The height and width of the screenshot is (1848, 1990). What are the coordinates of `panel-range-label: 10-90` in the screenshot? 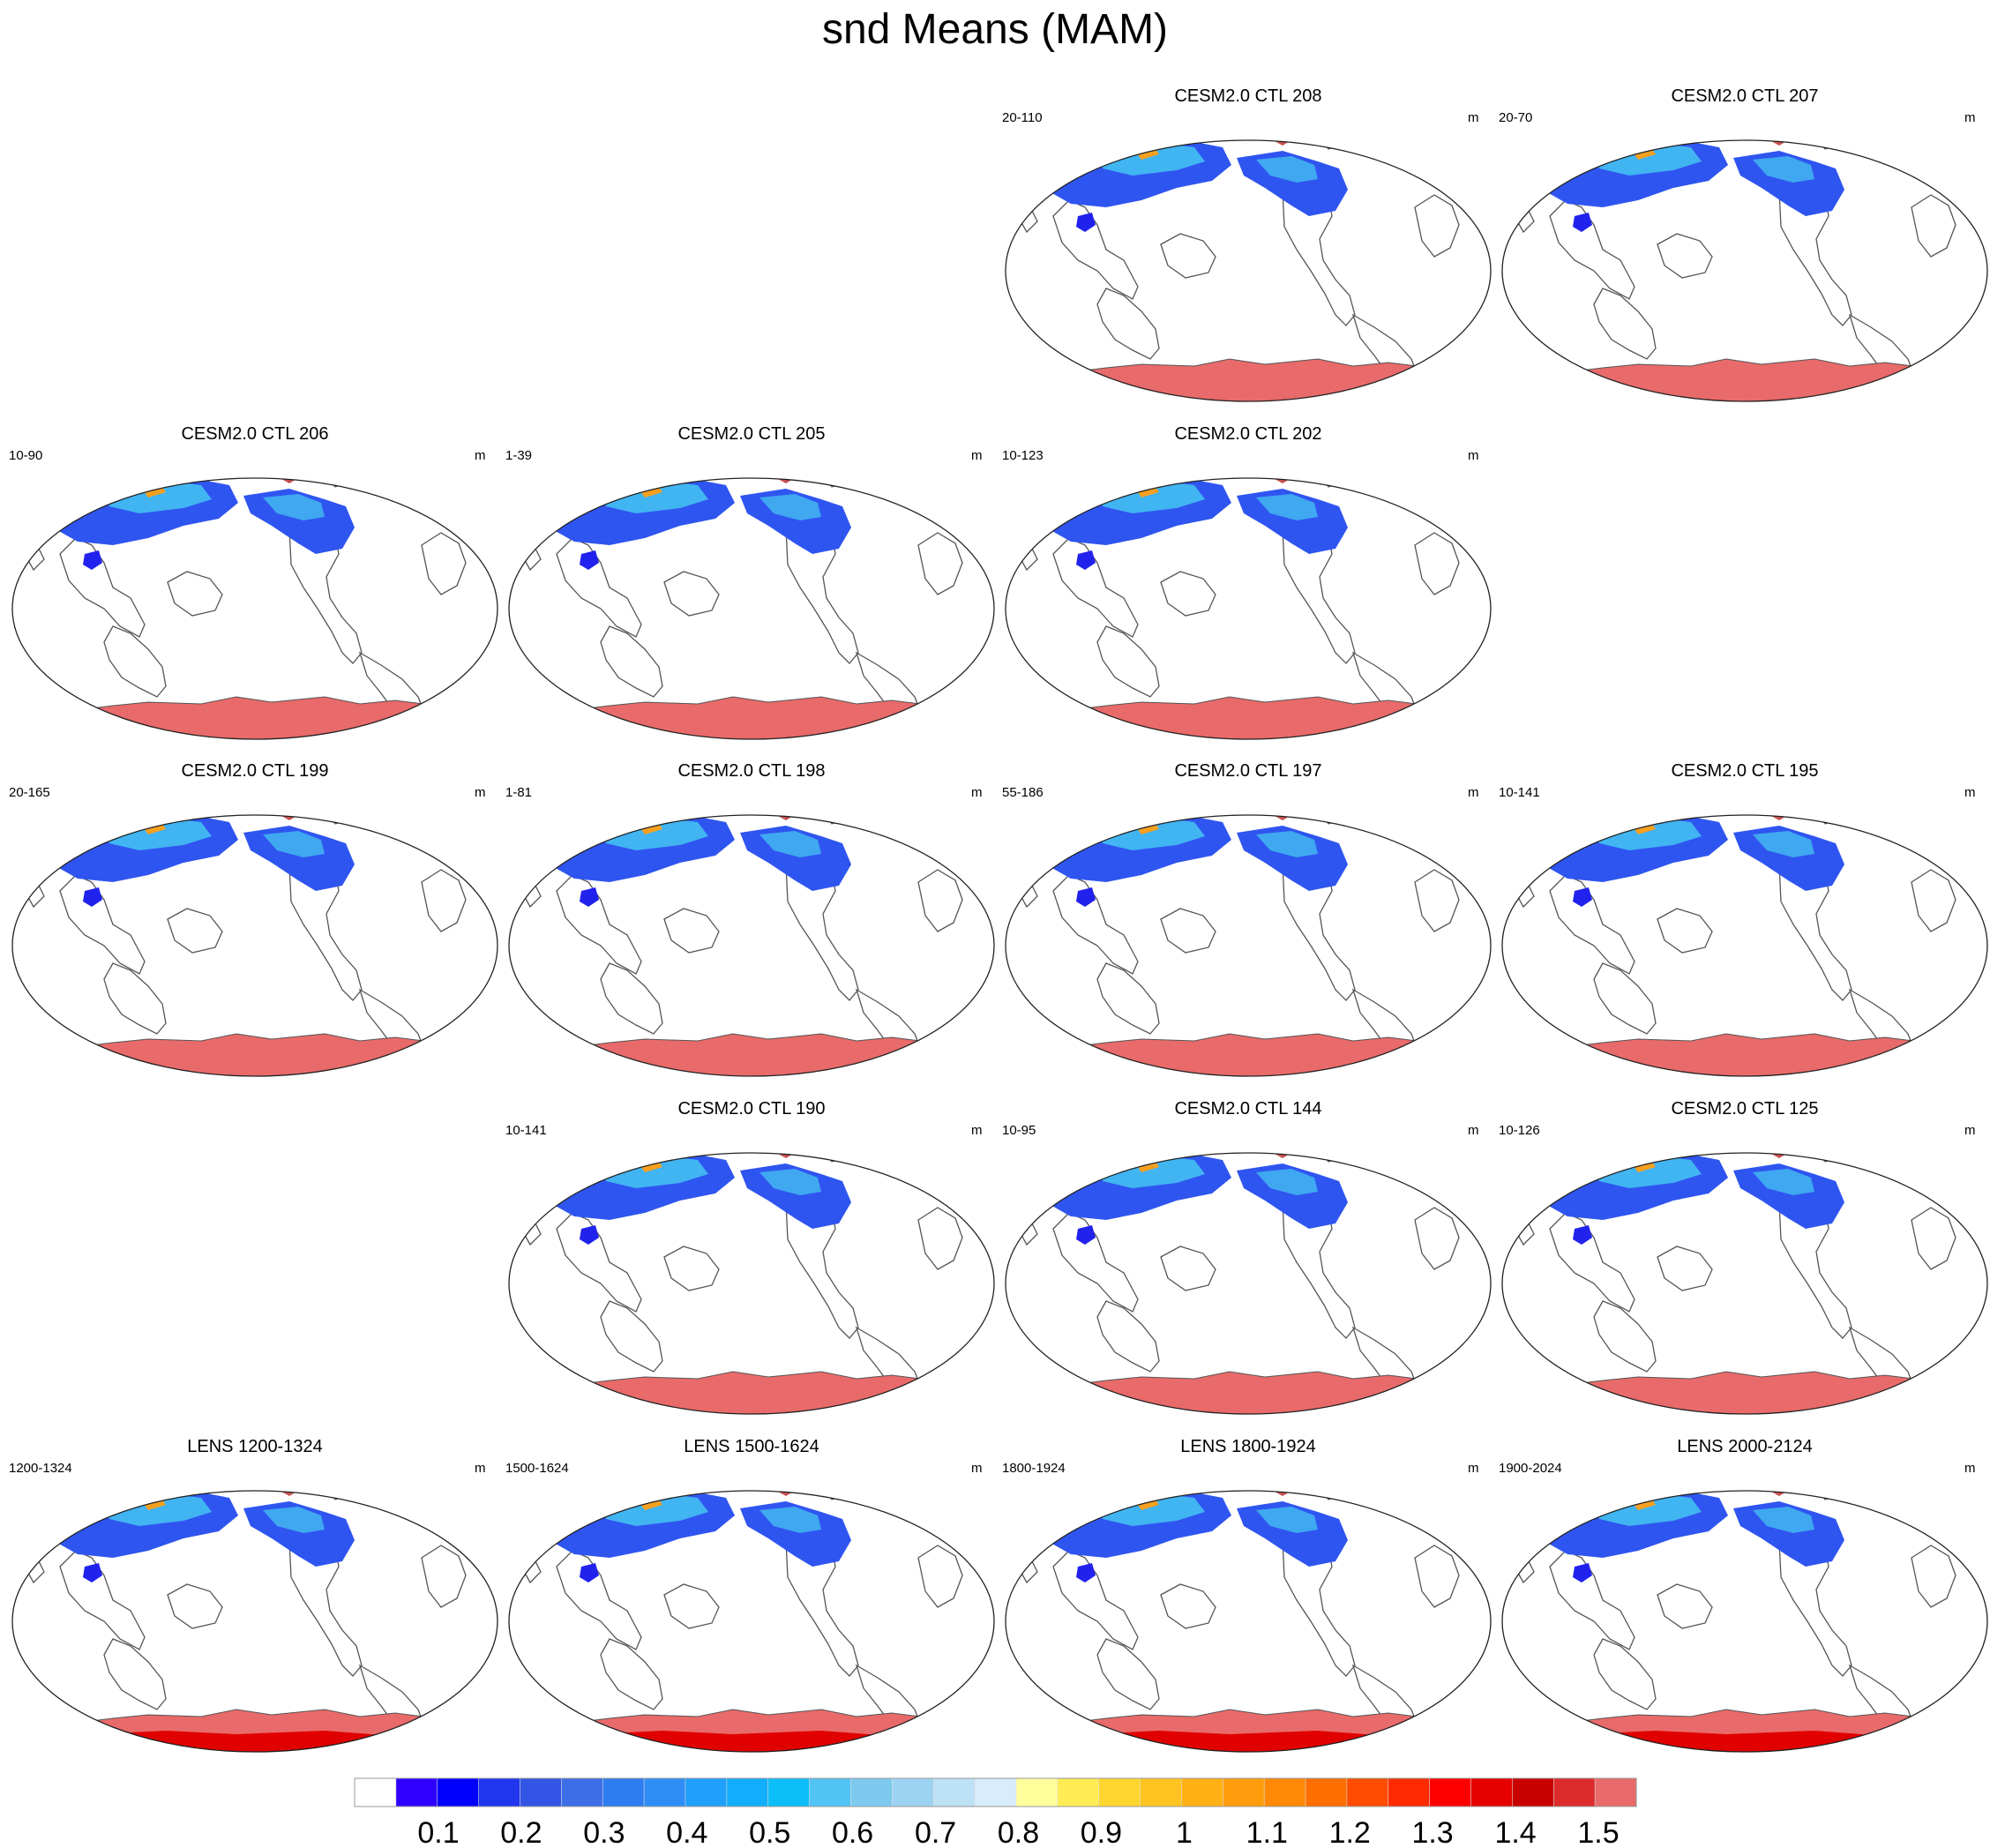 It's located at (25, 455).